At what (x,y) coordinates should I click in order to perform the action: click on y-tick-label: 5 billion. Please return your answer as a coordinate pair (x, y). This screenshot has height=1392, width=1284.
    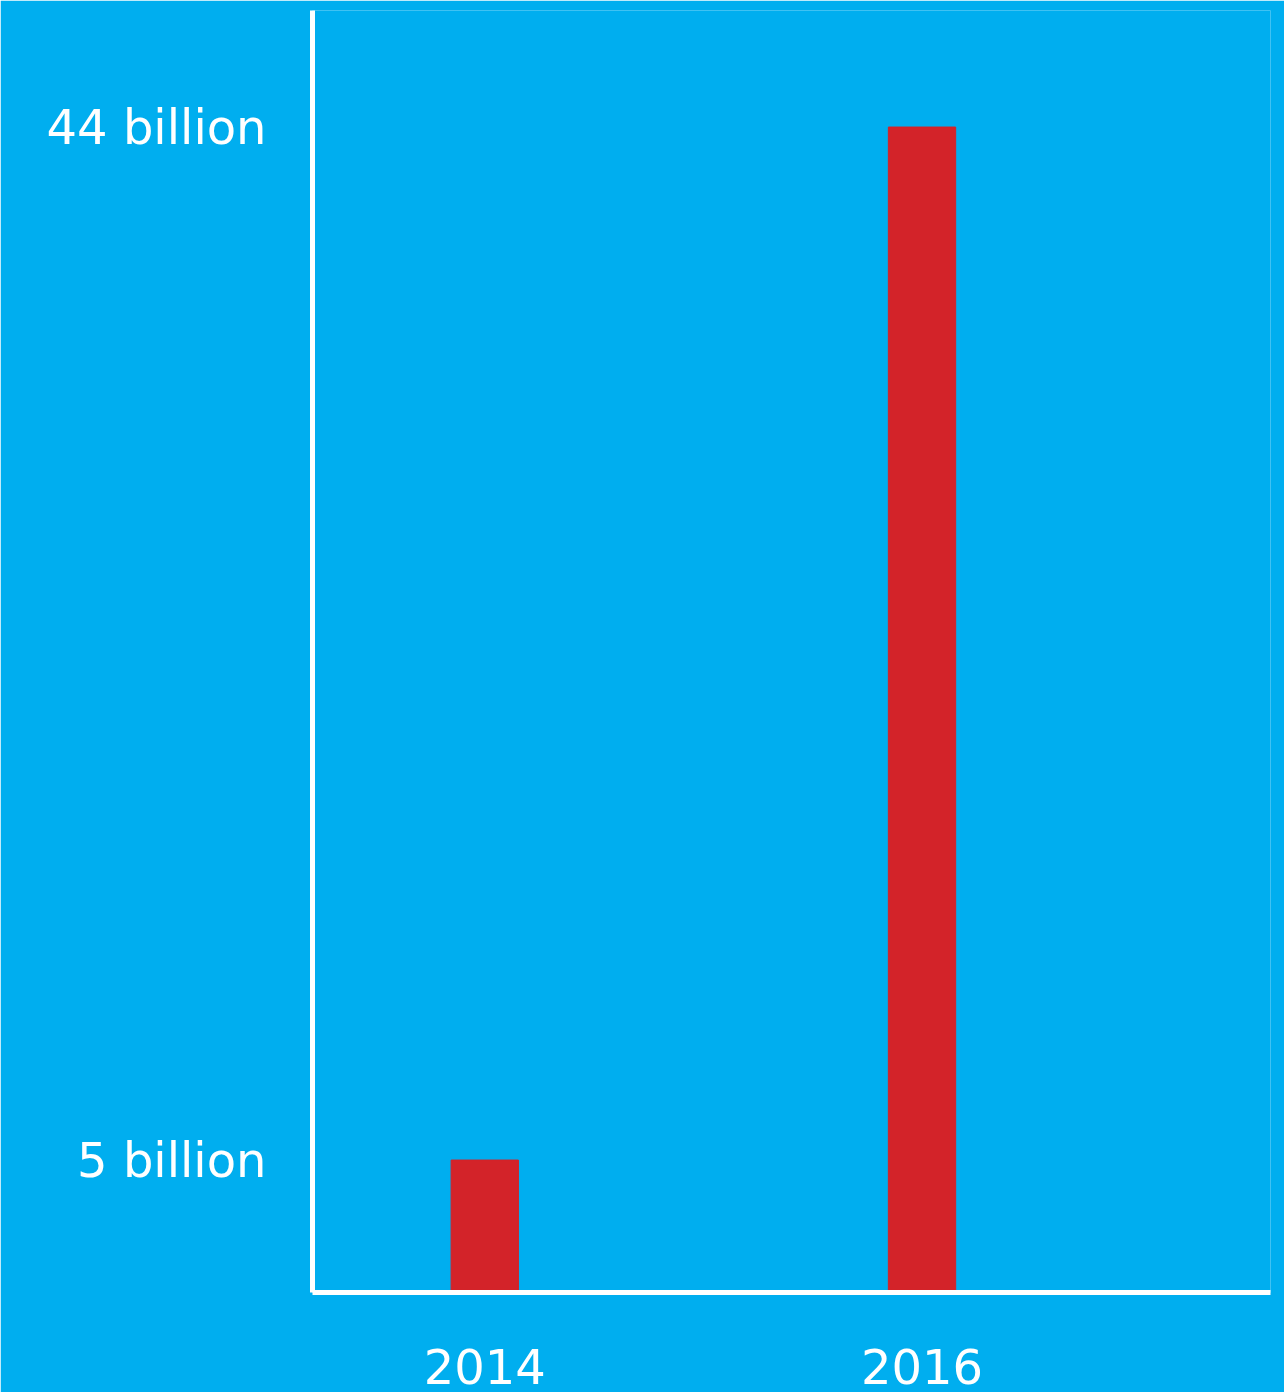
    Looking at the image, I should click on (172, 1160).